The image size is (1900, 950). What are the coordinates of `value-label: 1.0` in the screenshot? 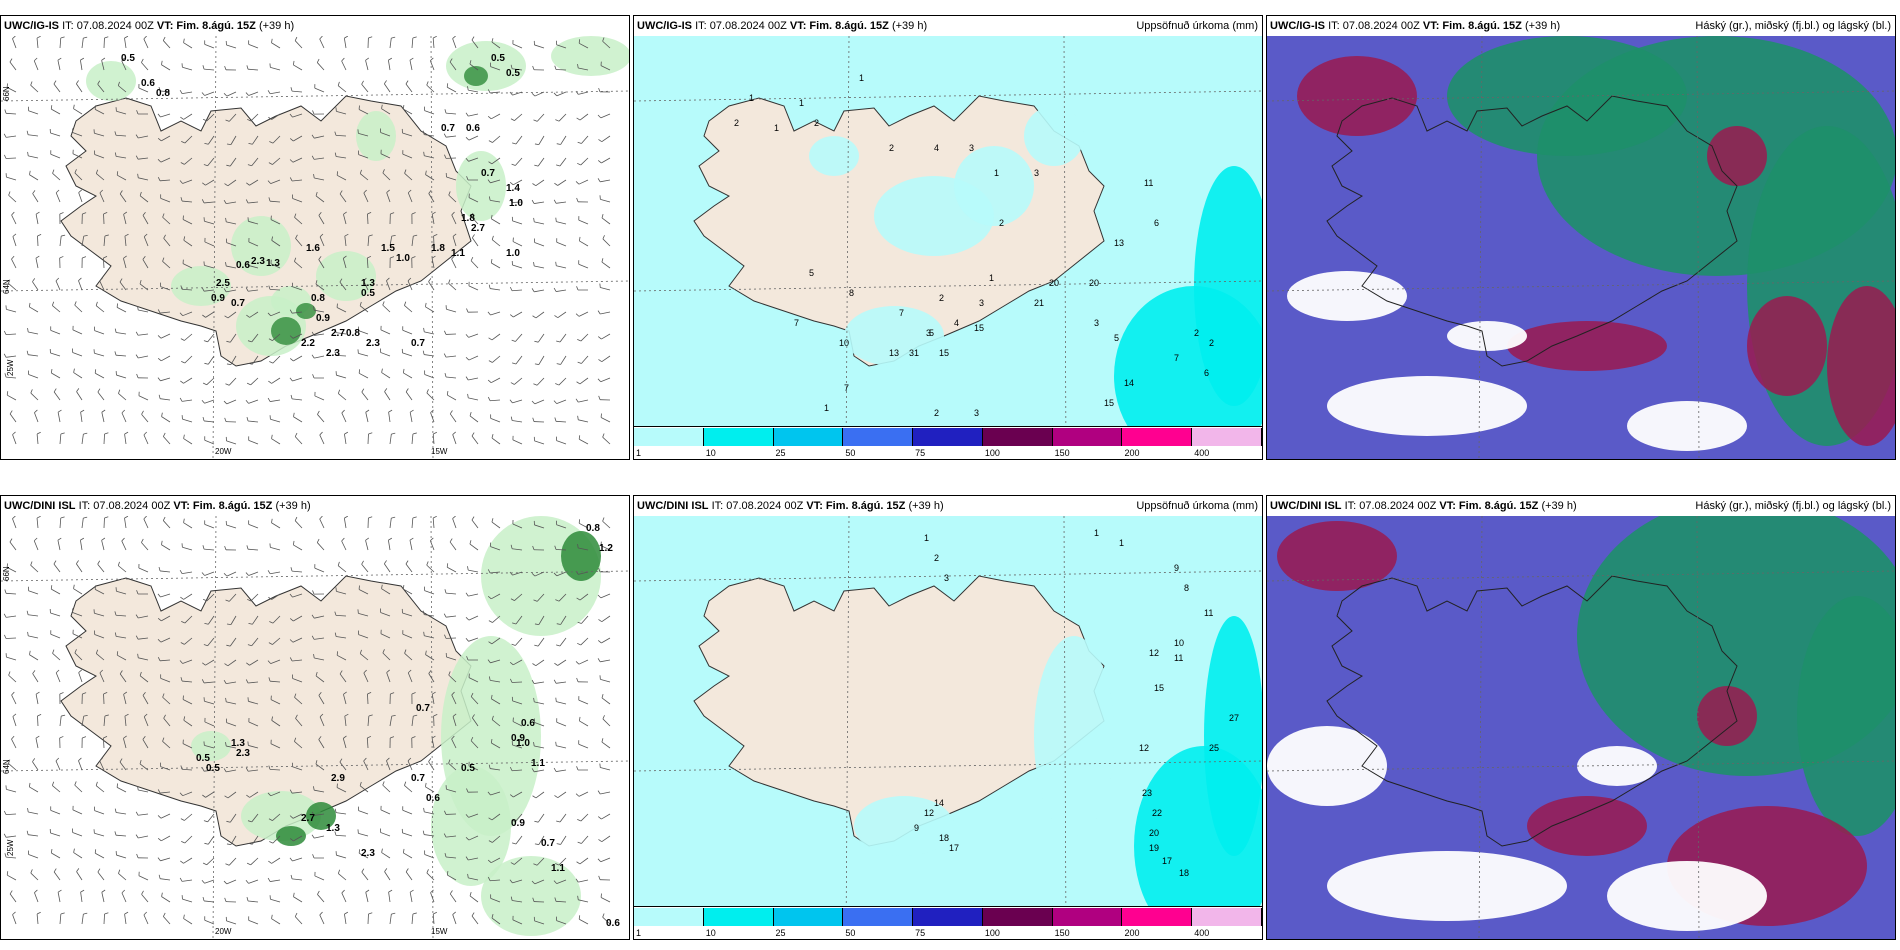 It's located at (403, 258).